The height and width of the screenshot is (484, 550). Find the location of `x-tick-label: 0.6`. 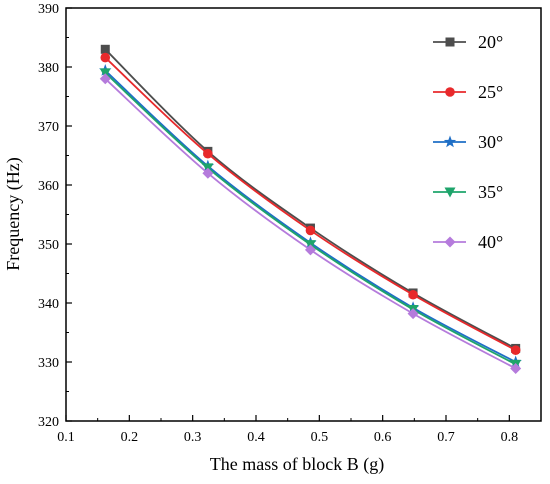

x-tick-label: 0.6 is located at coordinates (383, 437).